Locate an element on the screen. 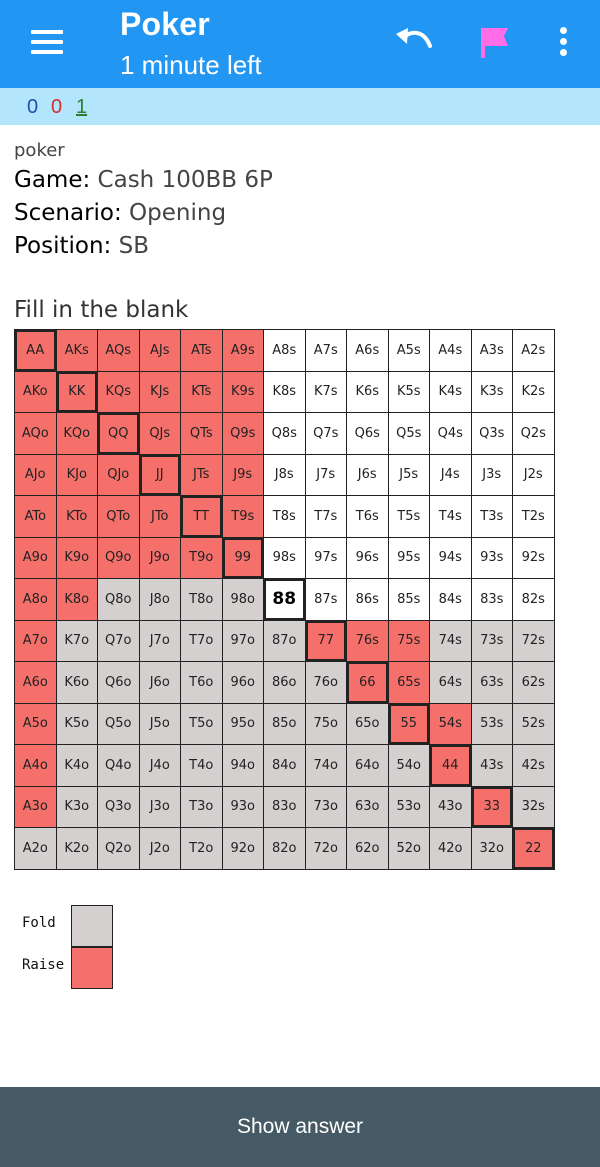 The height and width of the screenshot is (1167, 600). hand-cell-A6o: A6o is located at coordinates (36, 683).